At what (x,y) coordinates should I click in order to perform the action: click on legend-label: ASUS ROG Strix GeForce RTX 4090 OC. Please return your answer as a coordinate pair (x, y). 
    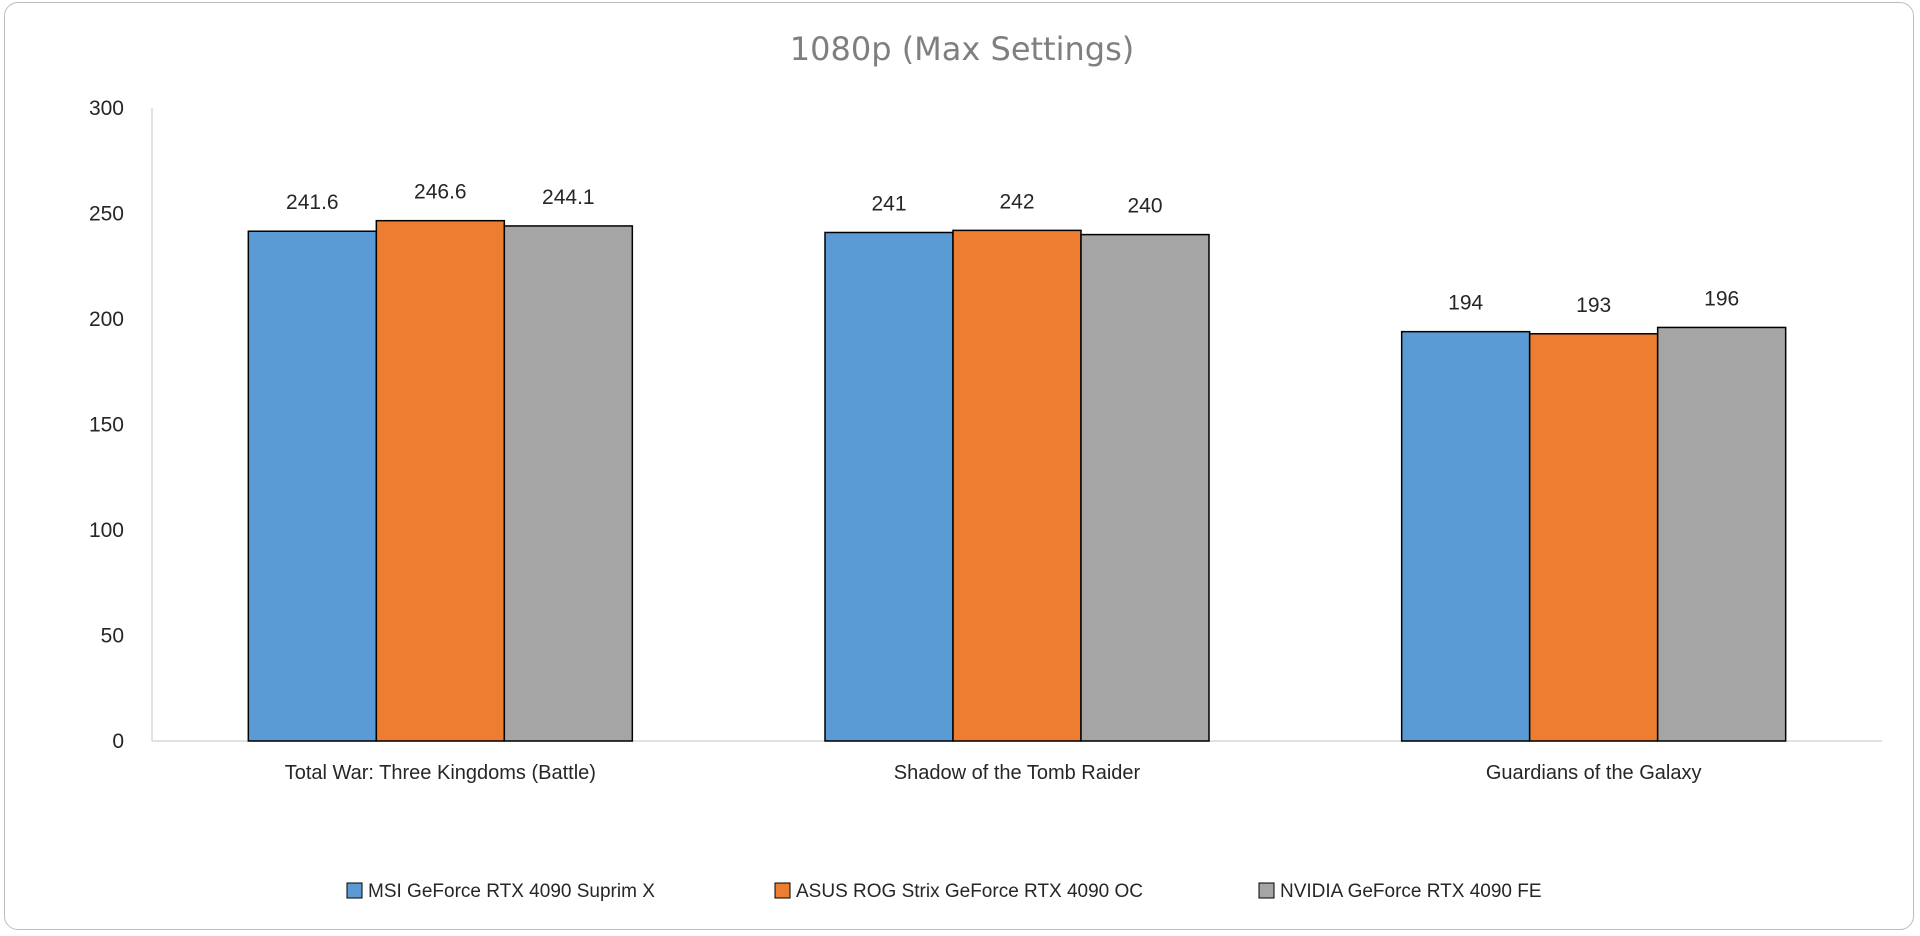
    Looking at the image, I should click on (969, 891).